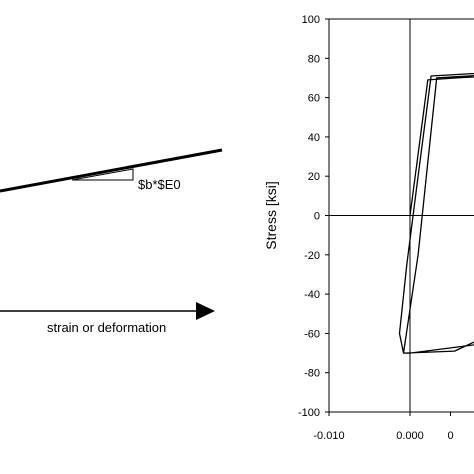 This screenshot has height=474, width=474. I want to click on stress-strain-curve, so click(436, 213).